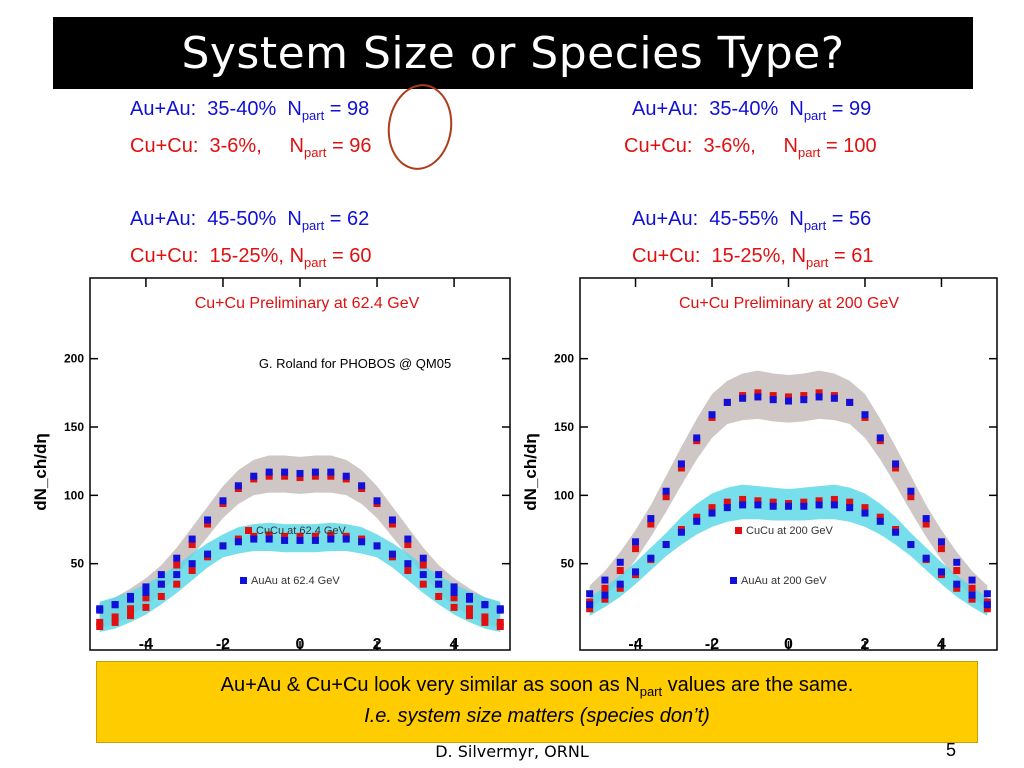  What do you see at coordinates (941, 644) in the screenshot?
I see `x-tick-label: 4` at bounding box center [941, 644].